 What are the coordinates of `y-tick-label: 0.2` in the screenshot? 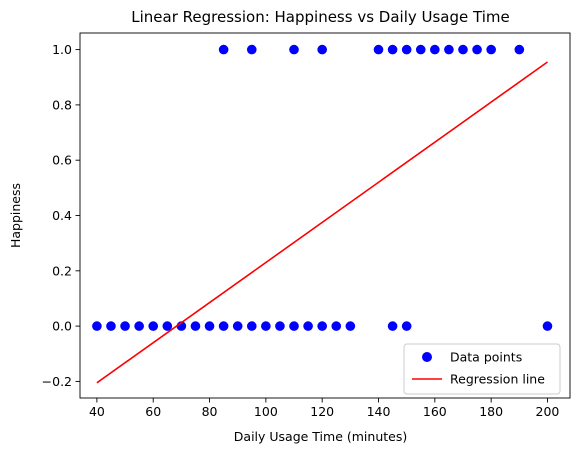 It's located at (62, 270).